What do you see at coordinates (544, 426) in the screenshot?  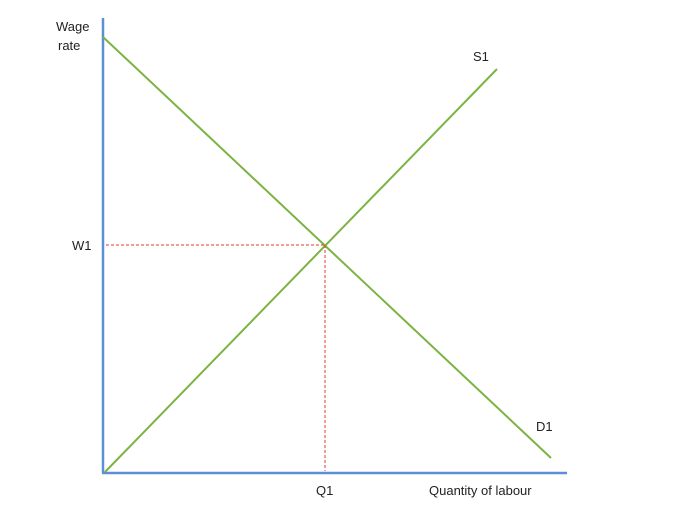 I see `demand-curve-label: D1` at bounding box center [544, 426].